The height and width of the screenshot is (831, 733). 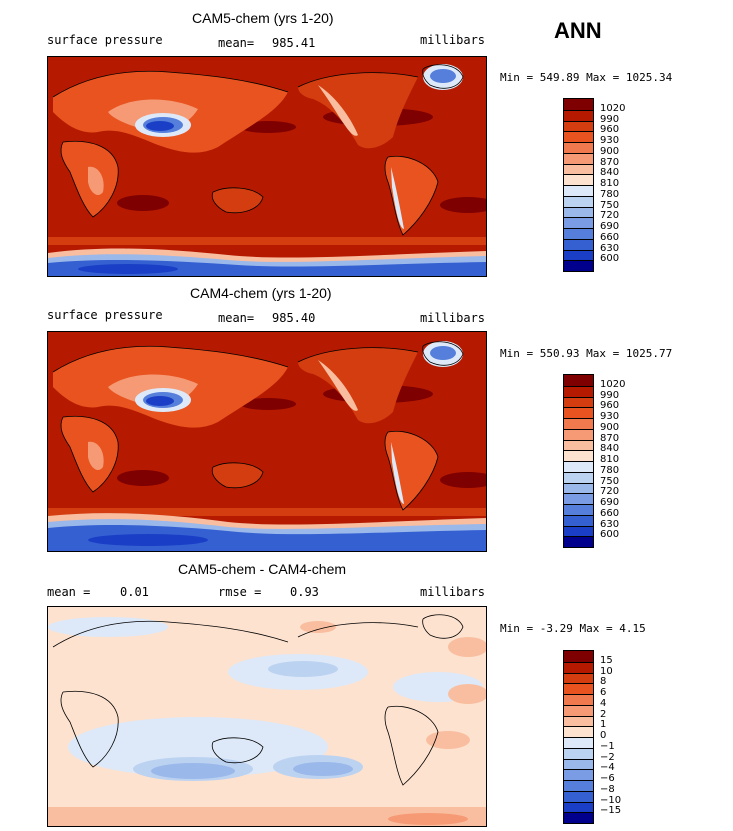 I want to click on colorbar-tick-label: 810, so click(x=610, y=459).